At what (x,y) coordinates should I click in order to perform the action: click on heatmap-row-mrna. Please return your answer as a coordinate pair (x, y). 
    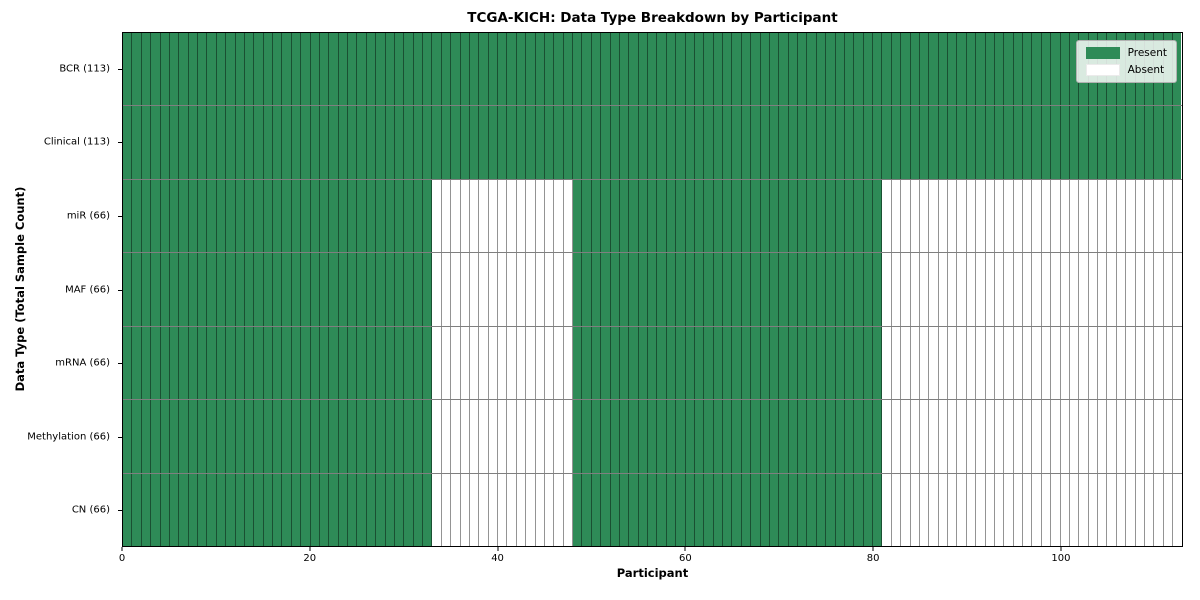
    Looking at the image, I should click on (652, 363).